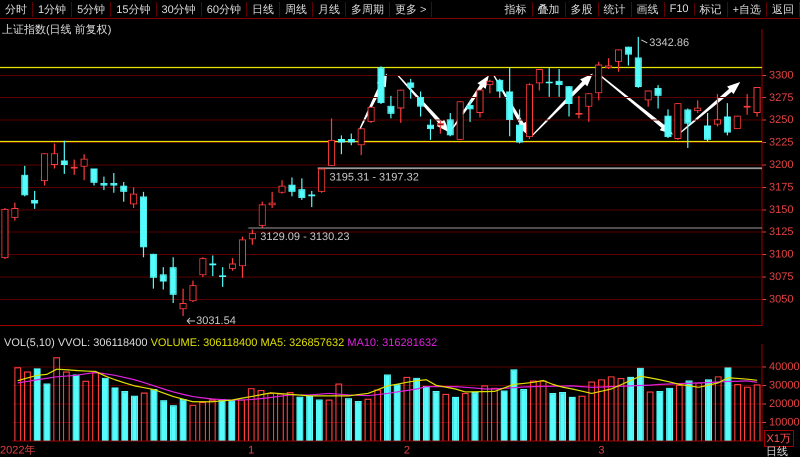  Describe the element at coordinates (781, 277) in the screenshot. I see `y-tick-label: 3075` at that location.